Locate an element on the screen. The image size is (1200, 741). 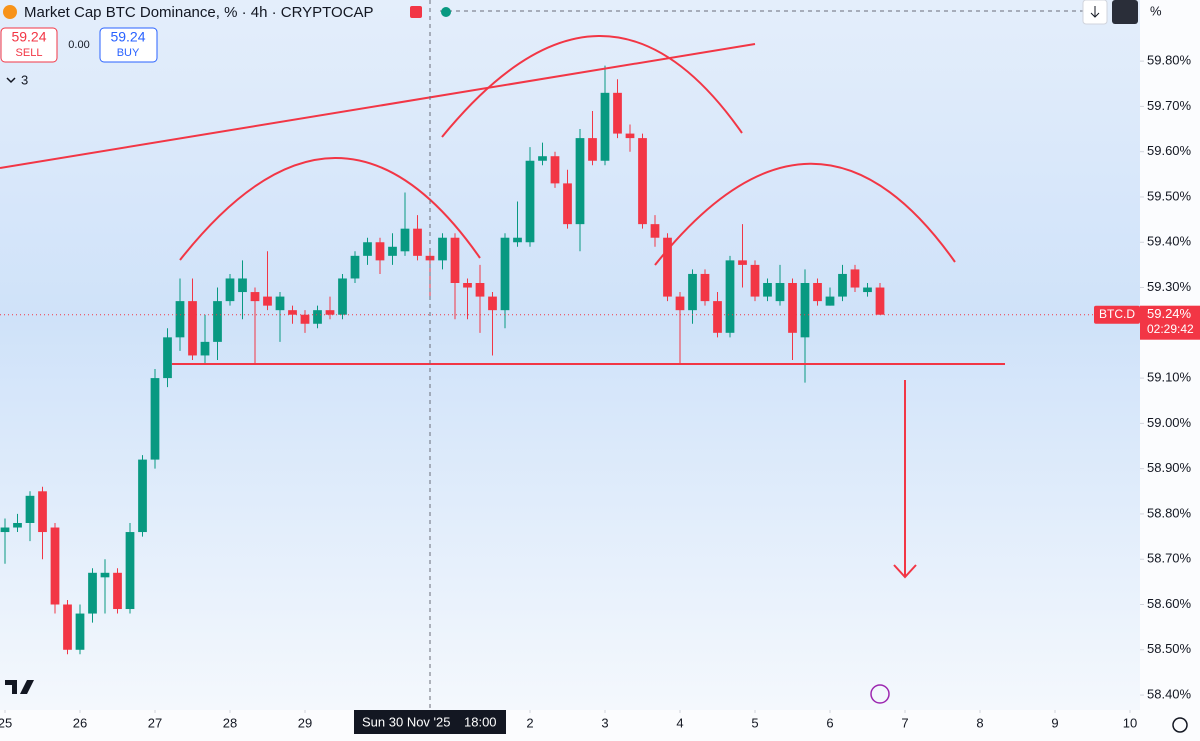
y-tick-label: 58.60% is located at coordinates (1169, 603).